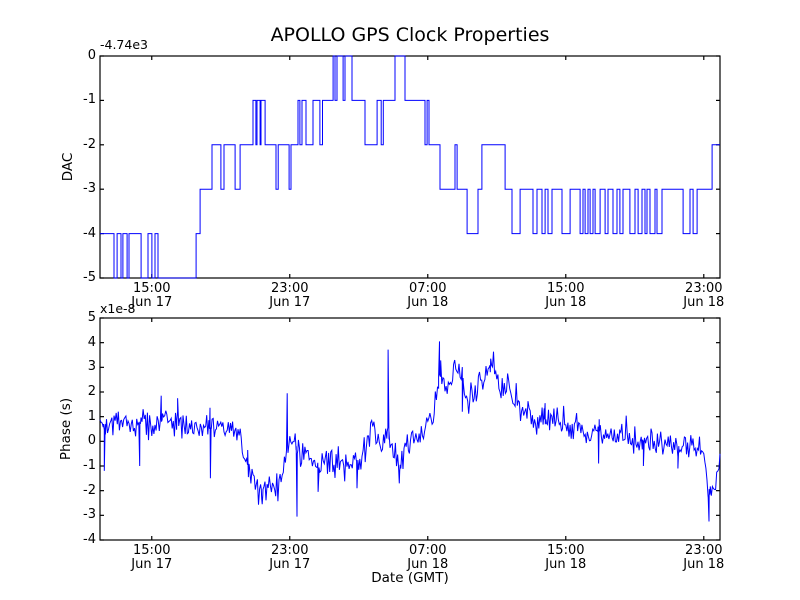  What do you see at coordinates (89, 233) in the screenshot?
I see `dac-ytick-label: -4` at bounding box center [89, 233].